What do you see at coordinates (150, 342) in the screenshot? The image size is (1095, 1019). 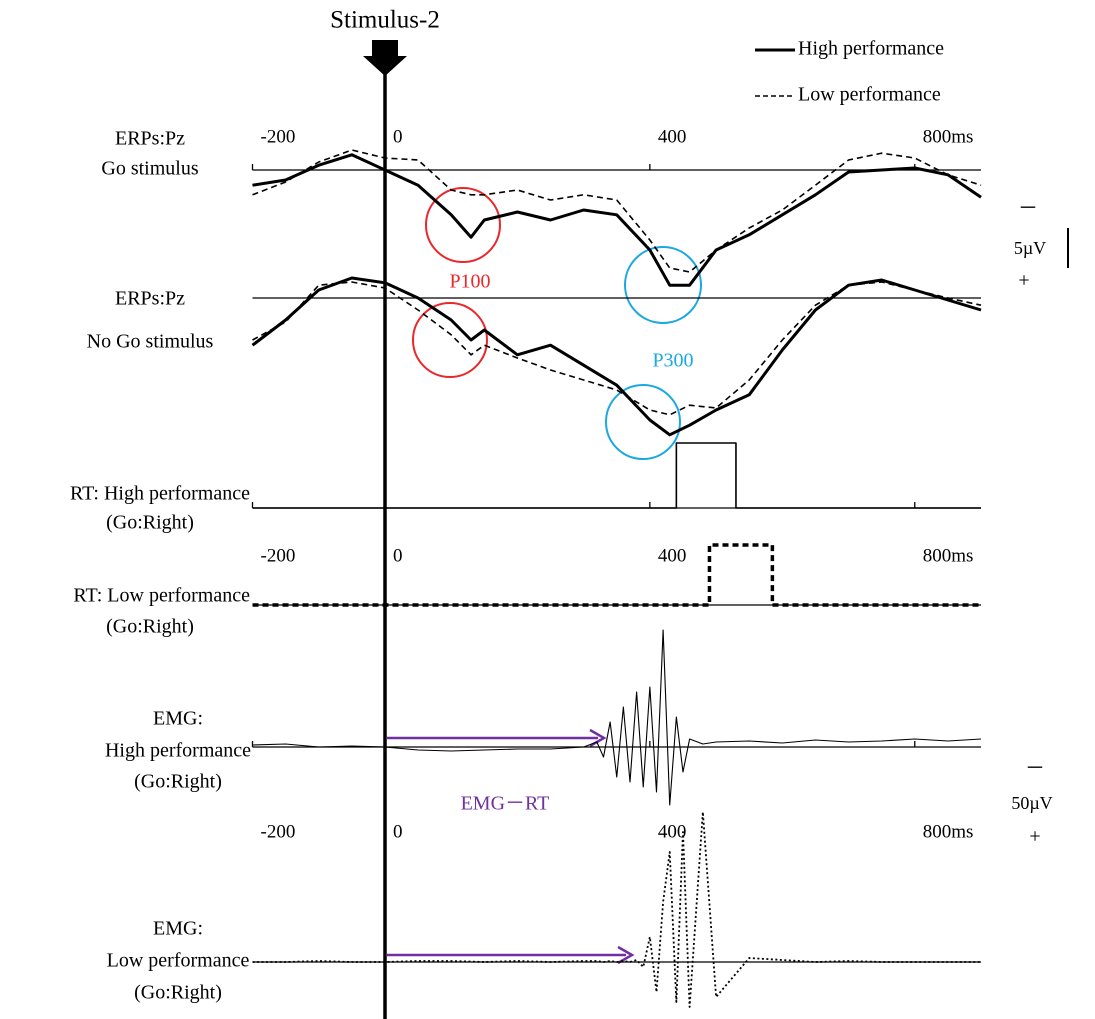 I see `panel-label: No Go stimulus` at bounding box center [150, 342].